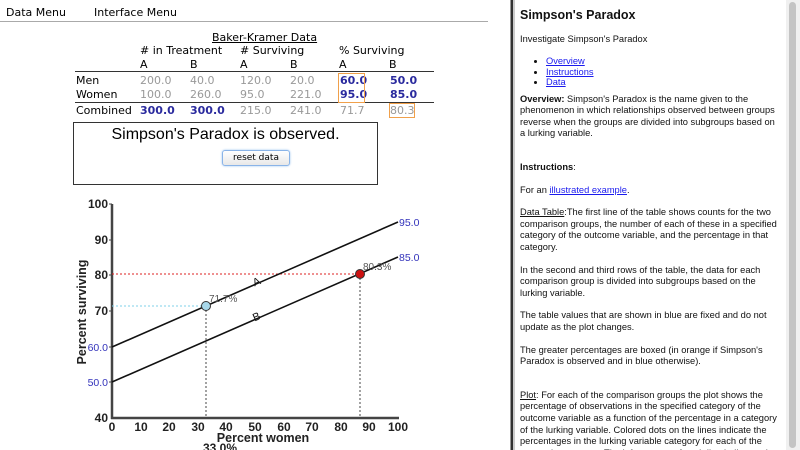 Image resolution: width=800 pixels, height=450 pixels. What do you see at coordinates (223, 299) in the screenshot?
I see `point-a-label: 71.7%` at bounding box center [223, 299].